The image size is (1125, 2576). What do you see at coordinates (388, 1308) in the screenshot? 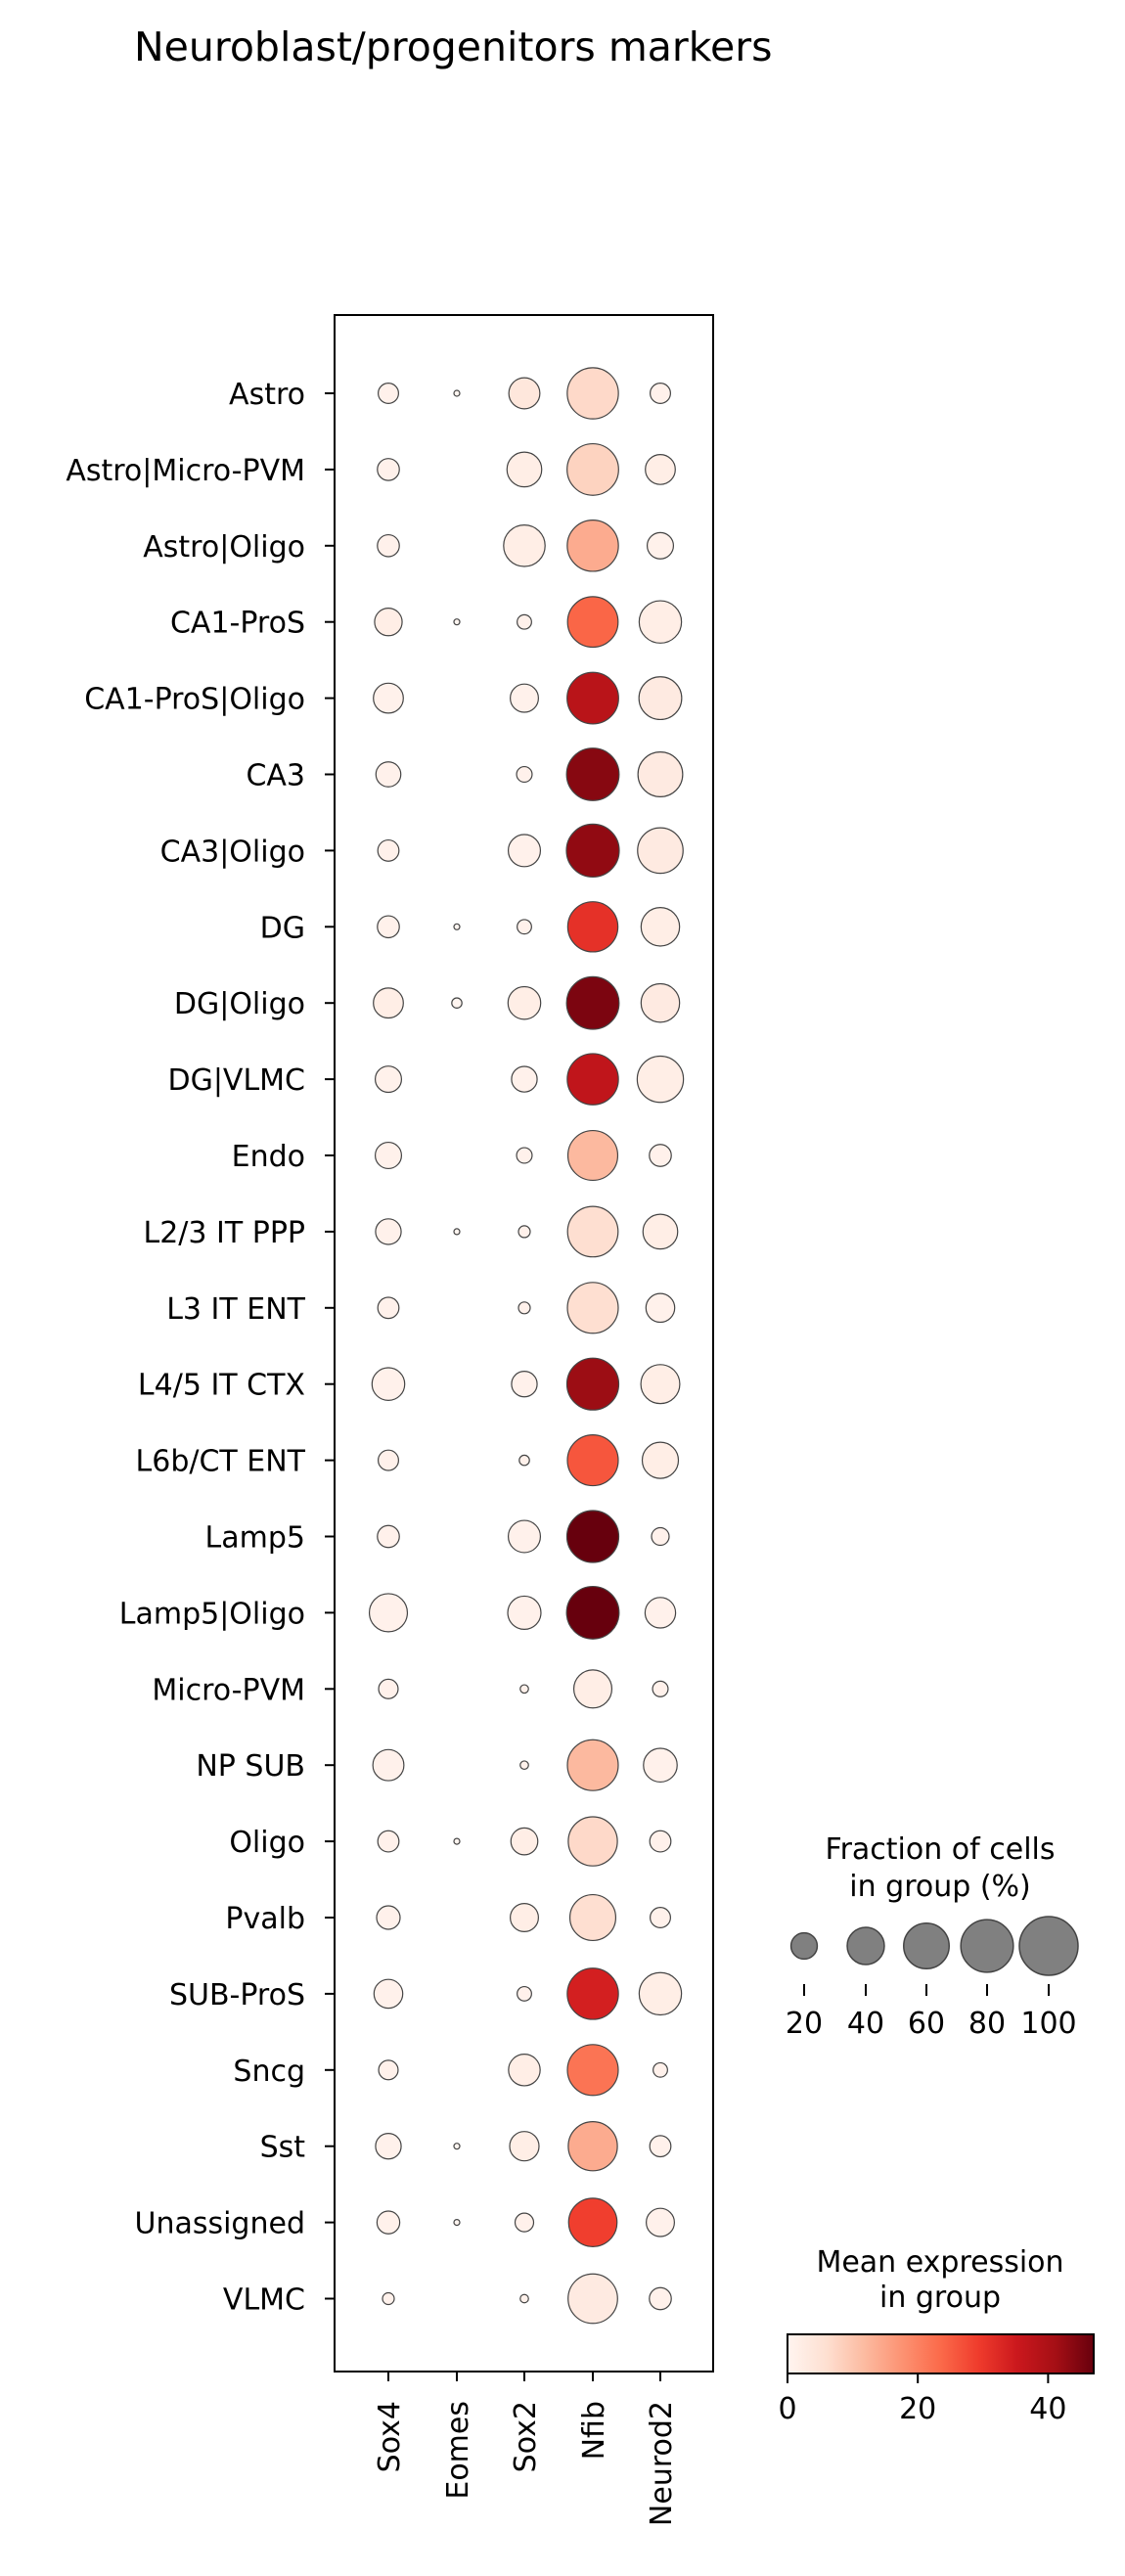
I see `dot-l3-it-ent-sox4` at bounding box center [388, 1308].